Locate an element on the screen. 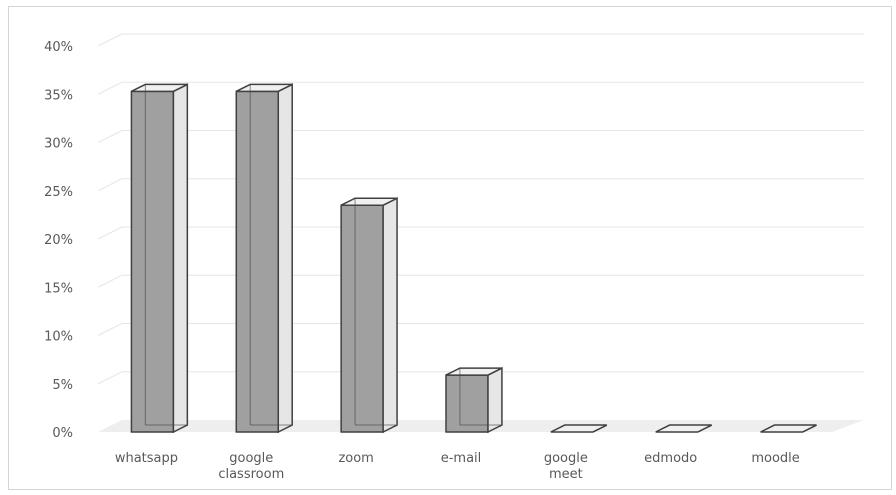 The height and width of the screenshot is (495, 896). x-category-label: e-mail is located at coordinates (461, 458).